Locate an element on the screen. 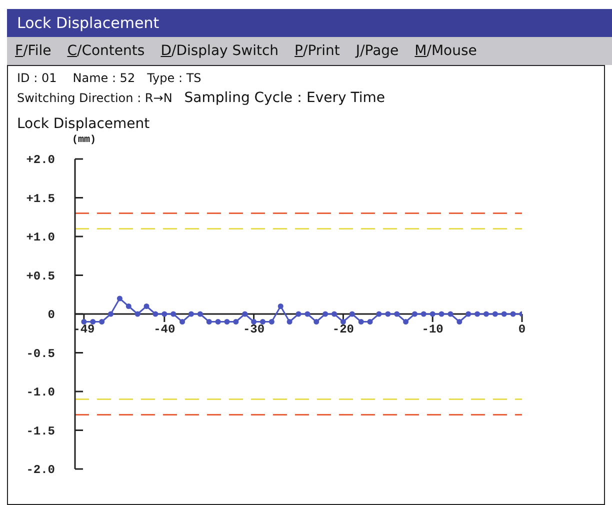 The width and height of the screenshot is (612, 505). x-tick-label: -49 is located at coordinates (84, 329).